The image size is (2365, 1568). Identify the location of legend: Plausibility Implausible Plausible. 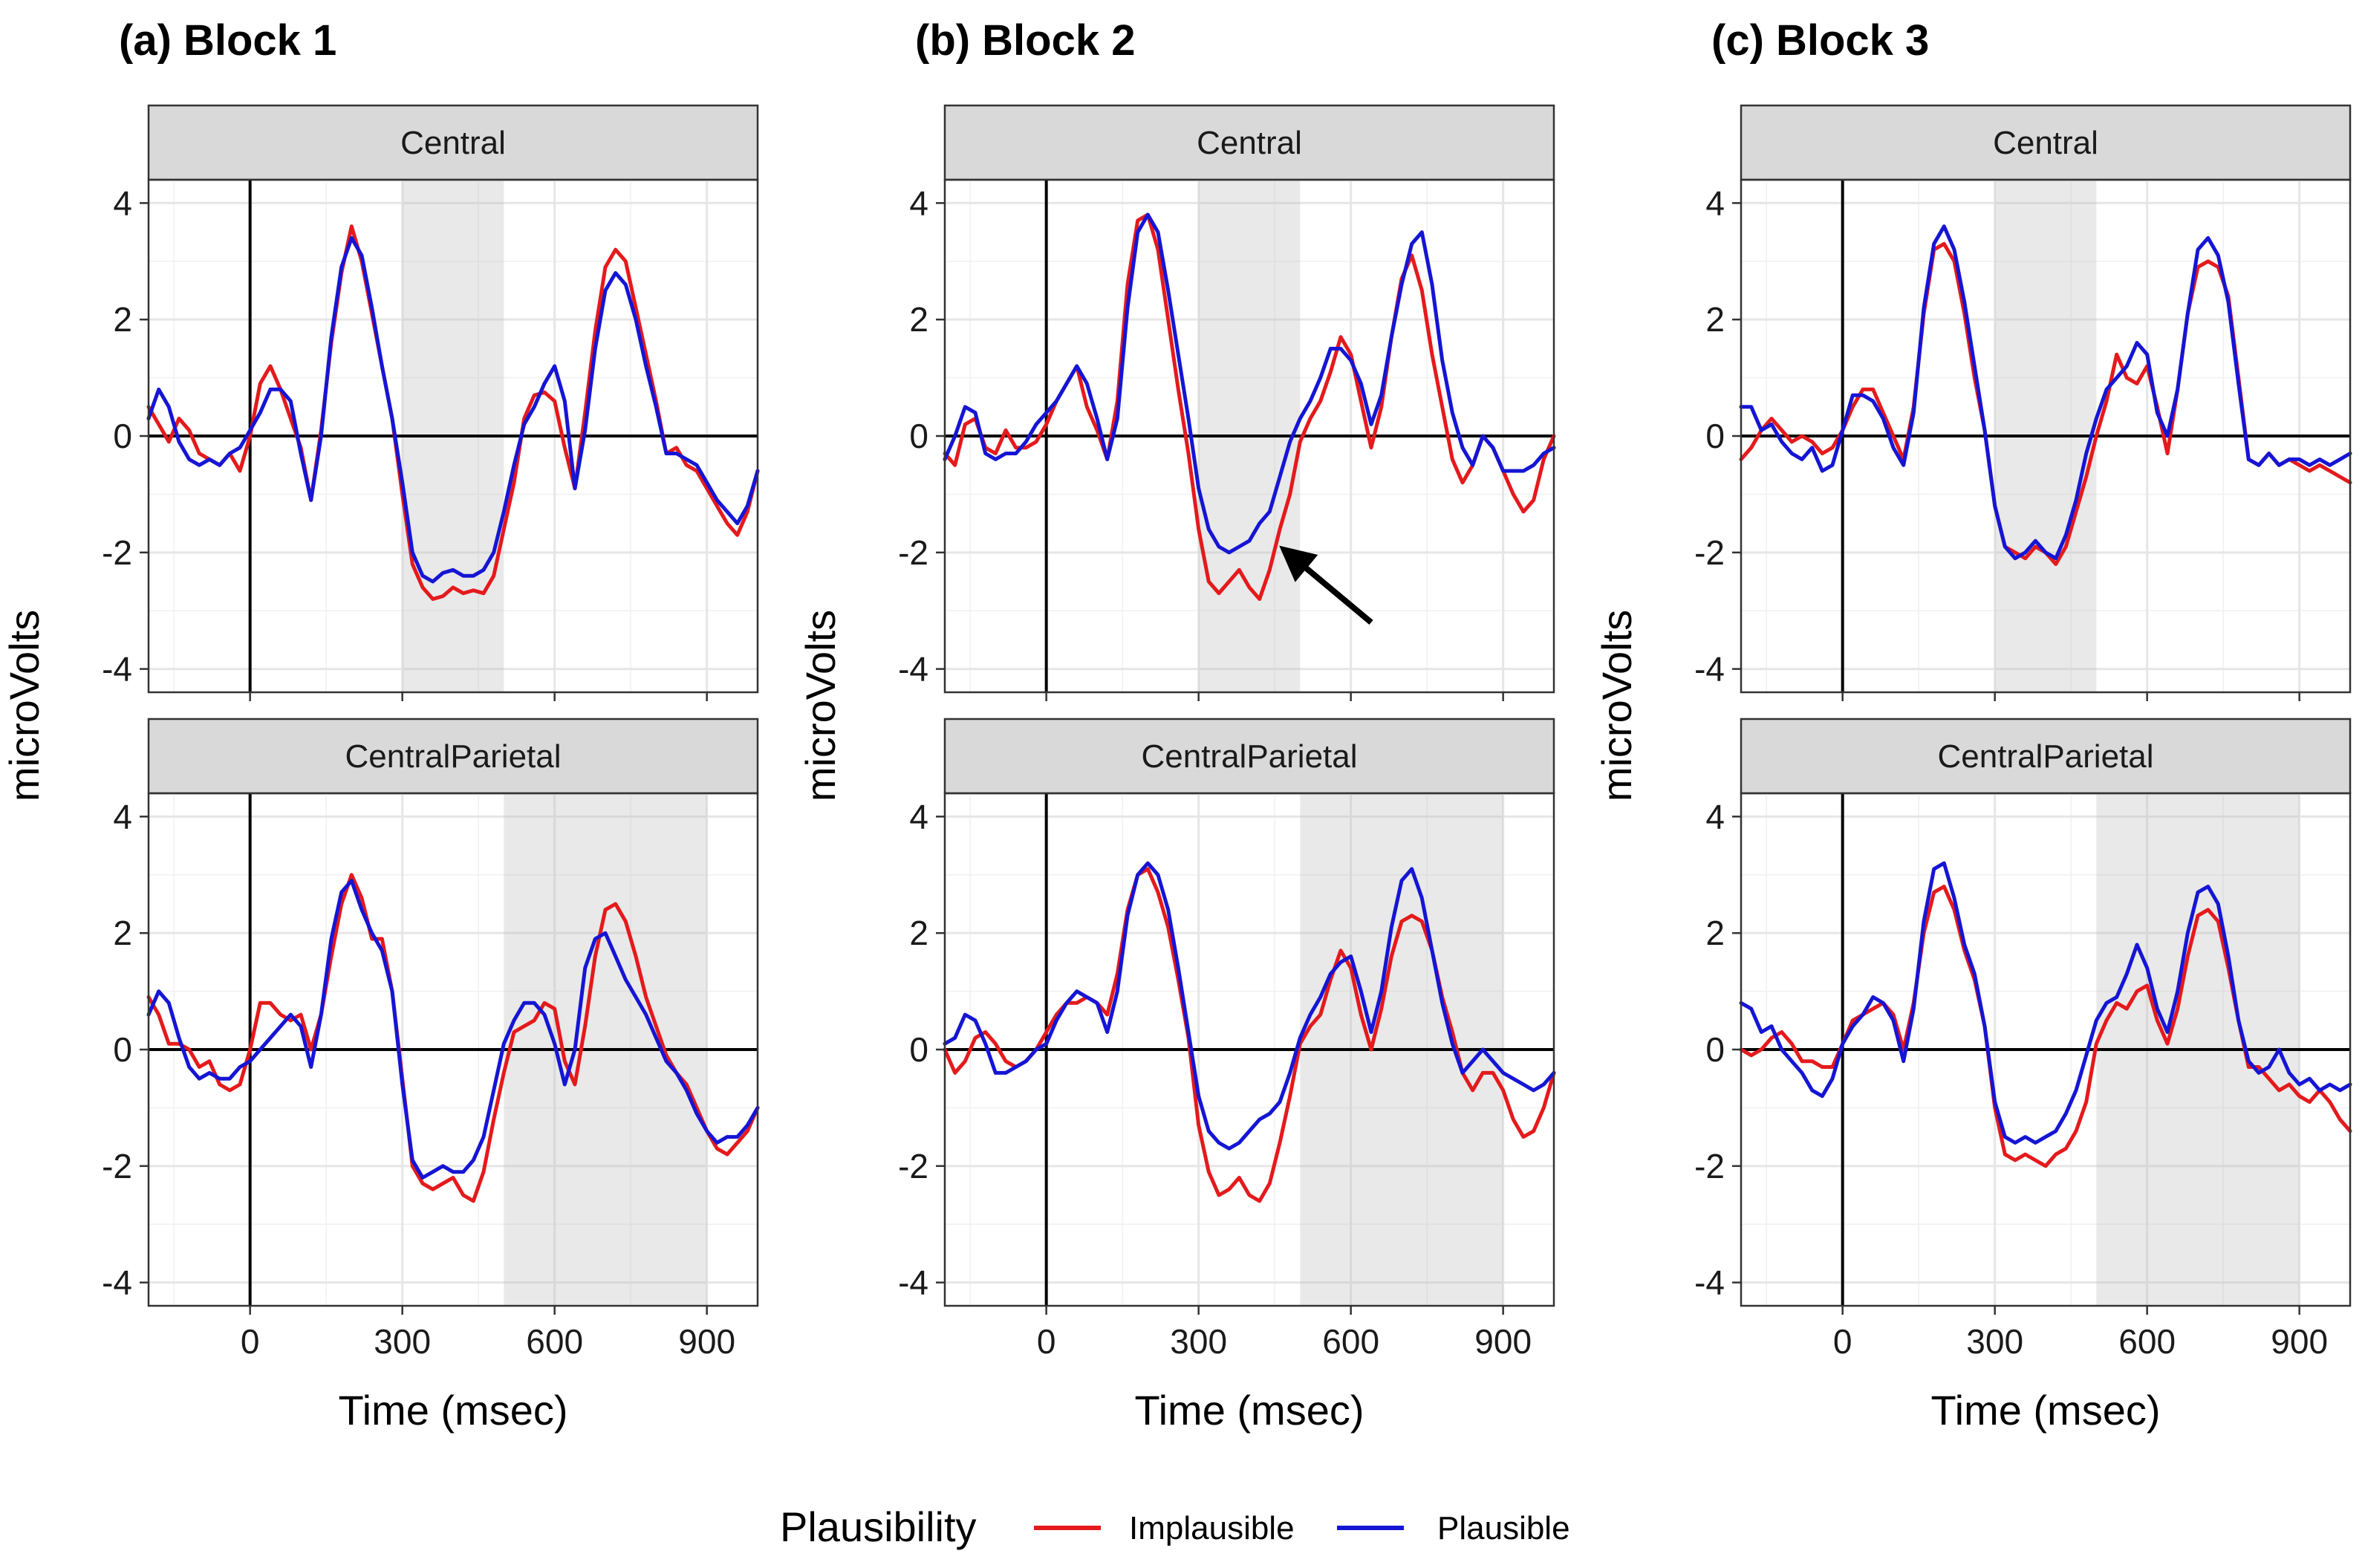
(1175, 1526).